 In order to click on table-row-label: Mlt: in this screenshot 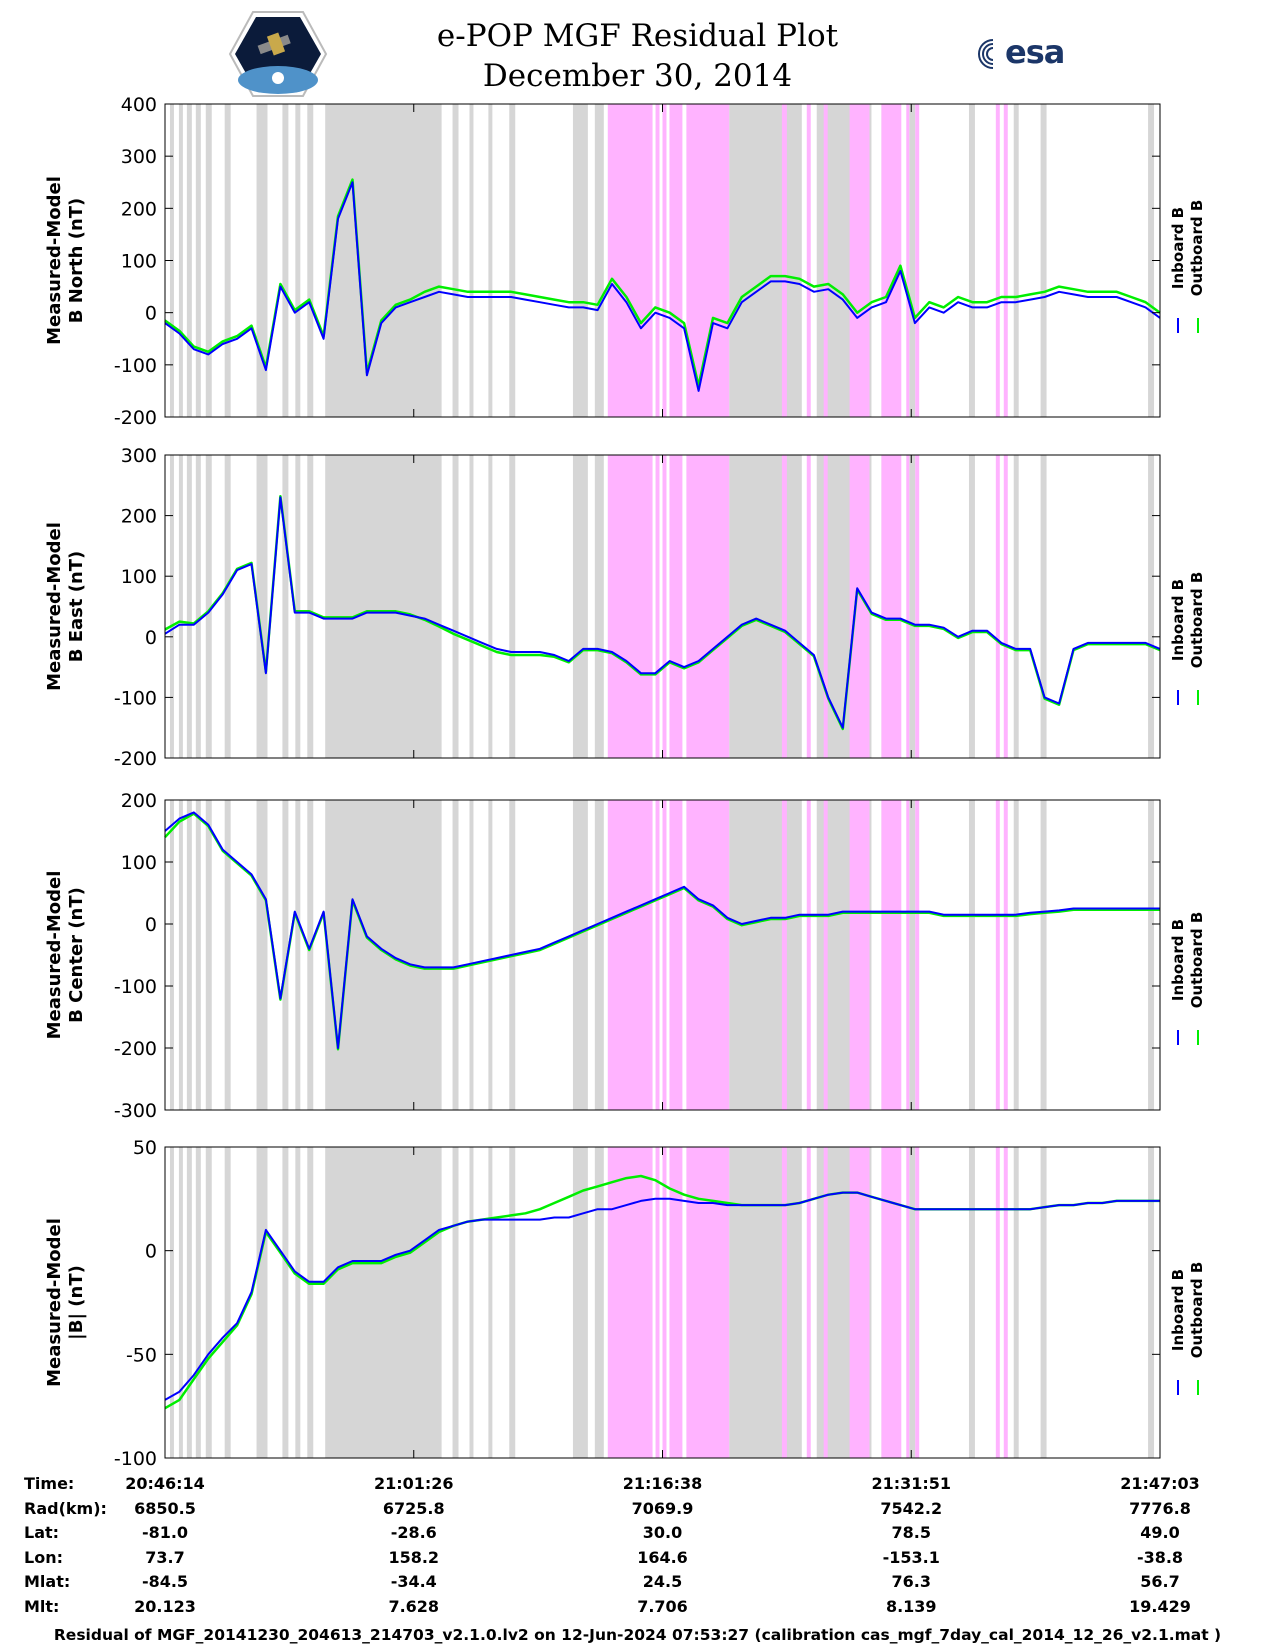, I will do `click(42, 1606)`.